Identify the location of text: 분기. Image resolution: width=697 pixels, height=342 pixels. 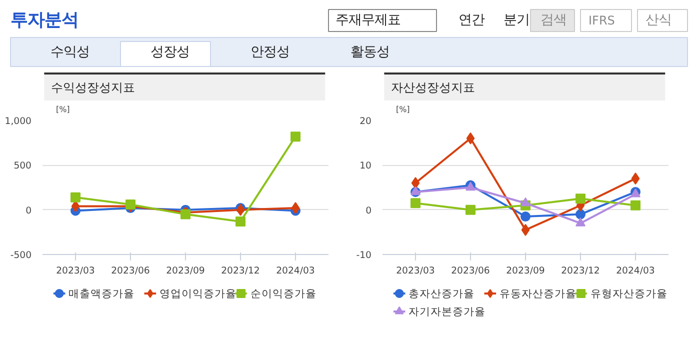
(517, 20).